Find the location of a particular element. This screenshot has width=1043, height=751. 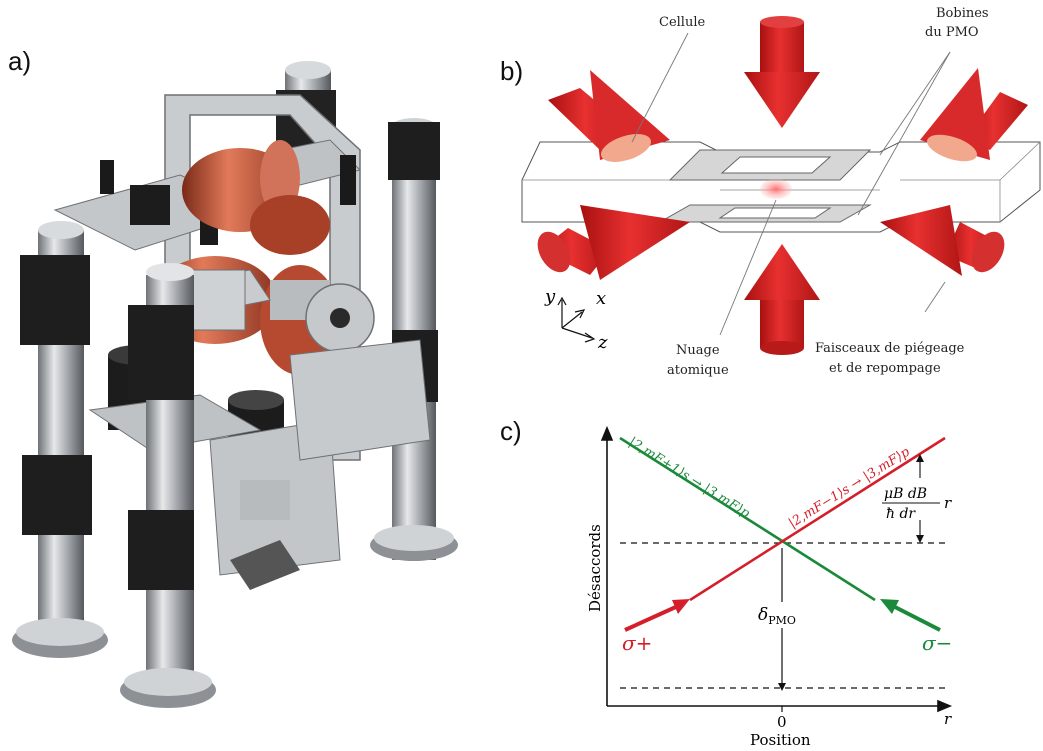

panel-b-letter: b) is located at coordinates (511, 71).